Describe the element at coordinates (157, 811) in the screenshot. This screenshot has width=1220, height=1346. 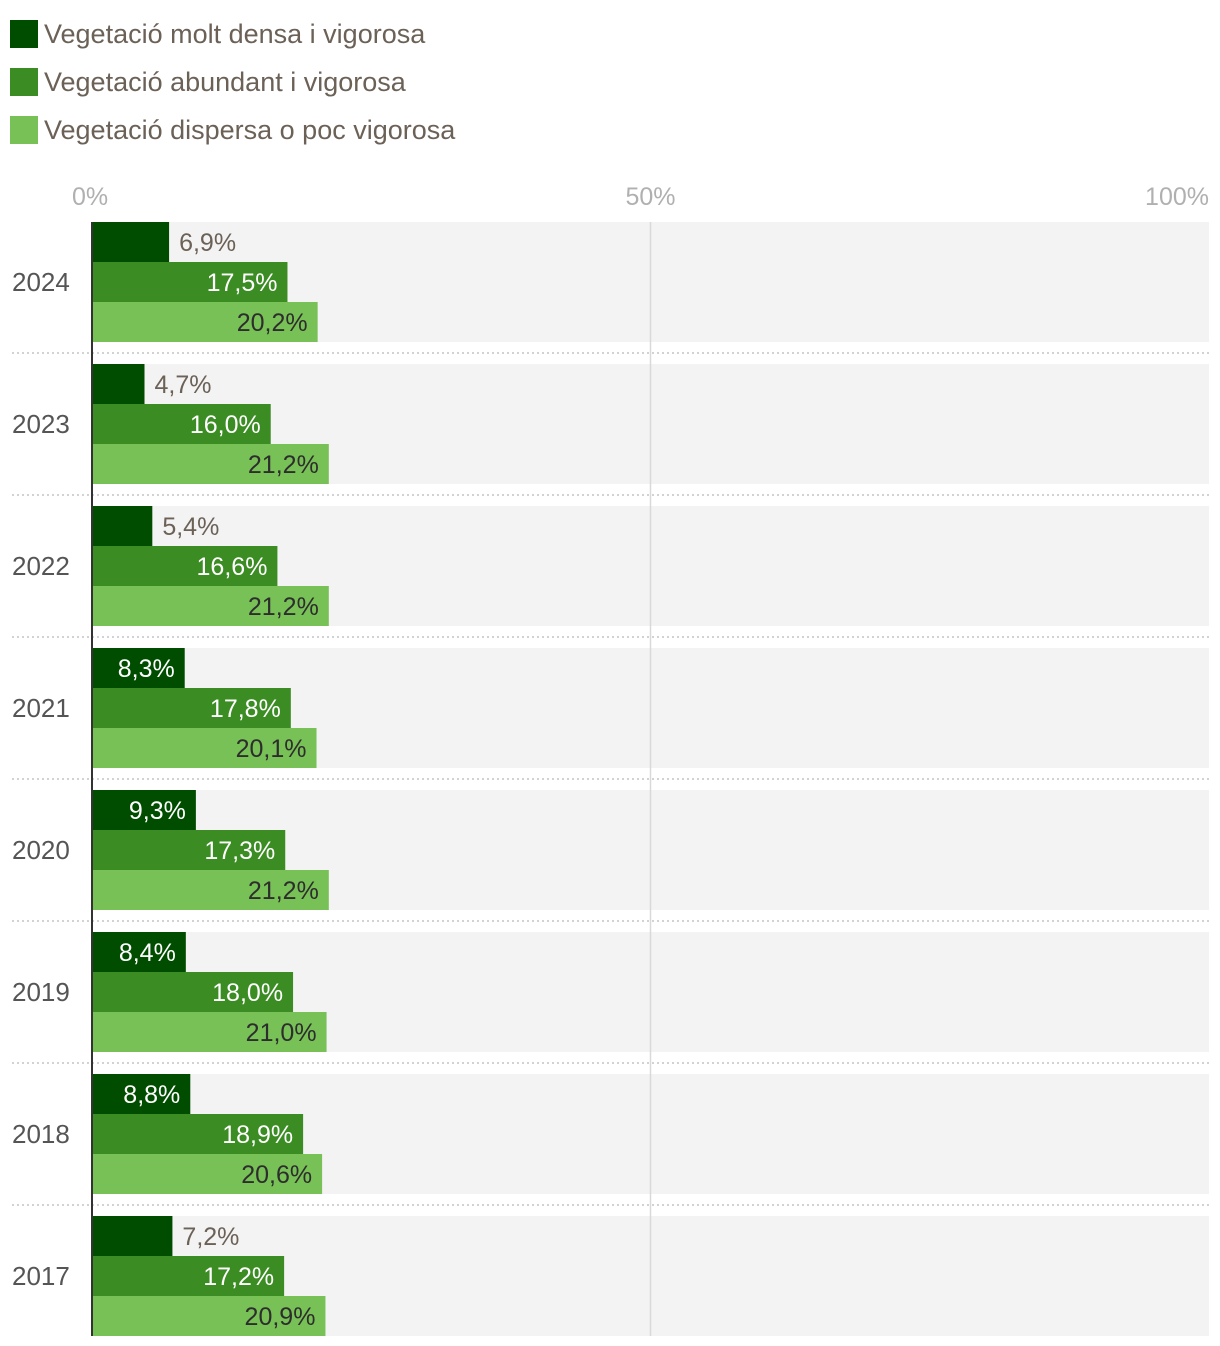
I see `value-label: 9,3%` at that location.